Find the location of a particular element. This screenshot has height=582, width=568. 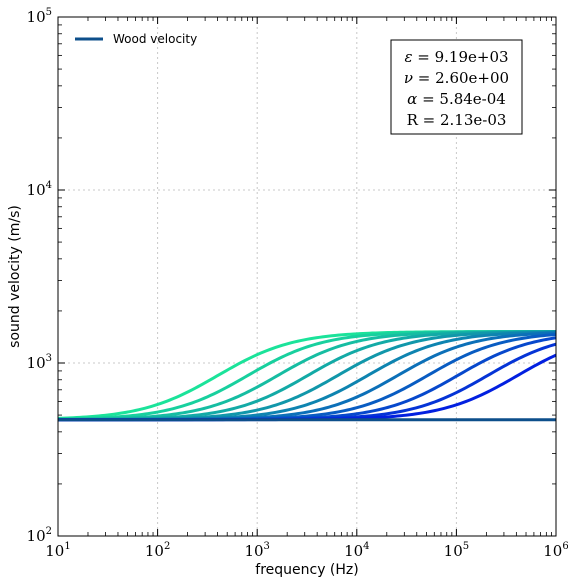

y-tick-label-exponent: 5 is located at coordinates (49, 12).